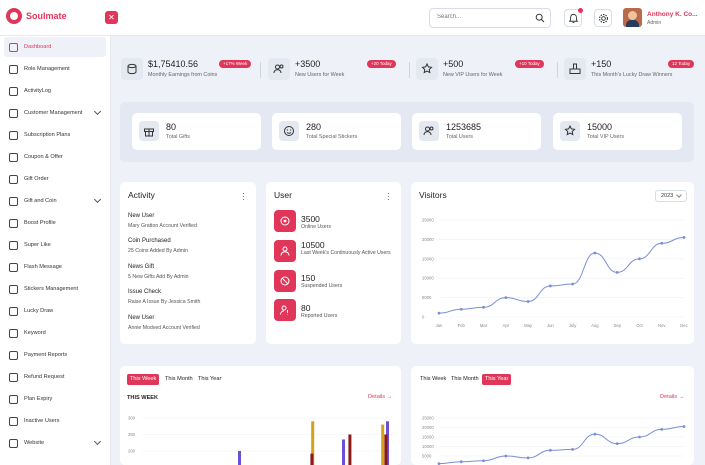 This screenshot has height=465, width=705. Describe the element at coordinates (550, 325) in the screenshot. I see `x-tick-label: Jun` at that location.